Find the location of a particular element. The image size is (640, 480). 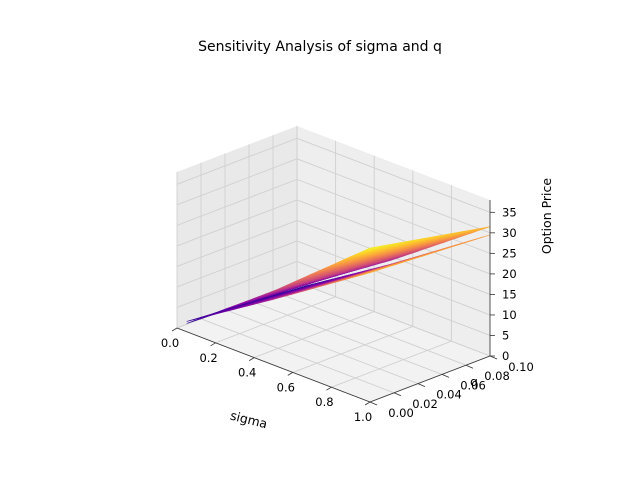

z-tick-label: 20 is located at coordinates (509, 274).